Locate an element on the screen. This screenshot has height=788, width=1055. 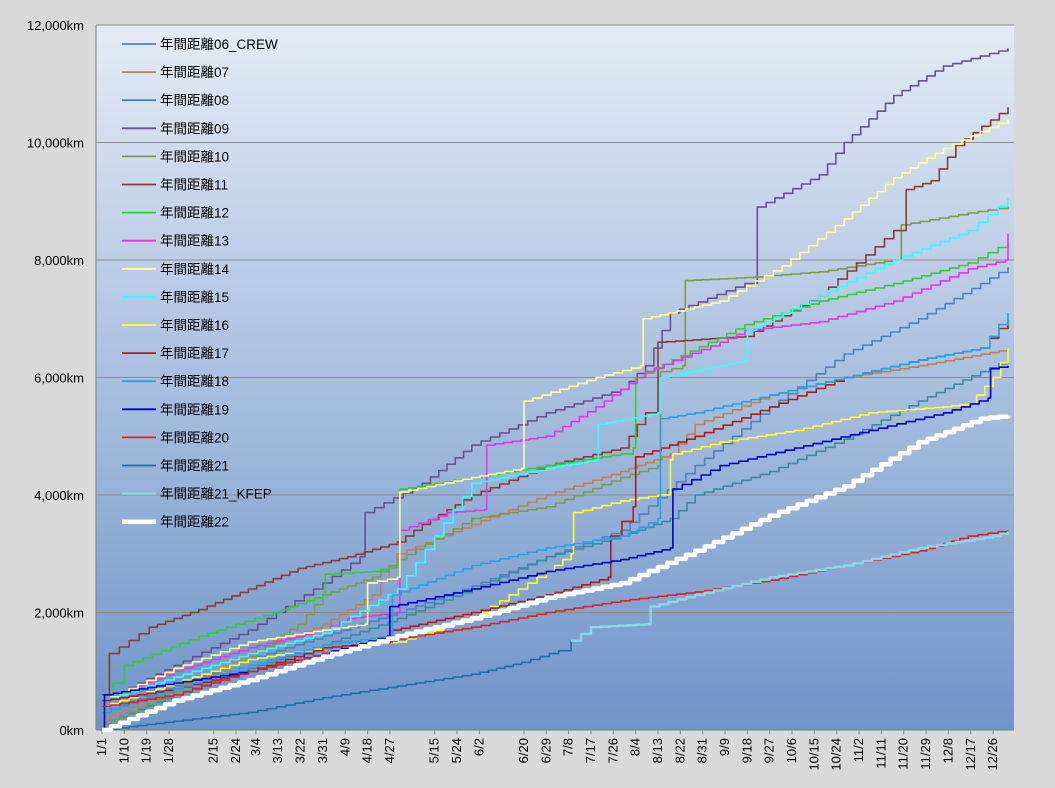
x-tick-label: 6/20 is located at coordinates (523, 750).